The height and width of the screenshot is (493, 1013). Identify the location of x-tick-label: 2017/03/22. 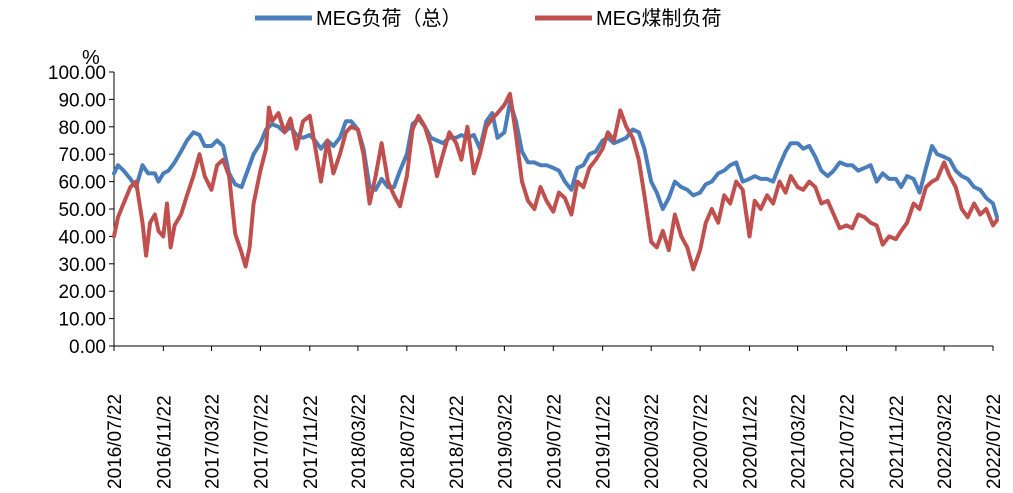
(212, 441).